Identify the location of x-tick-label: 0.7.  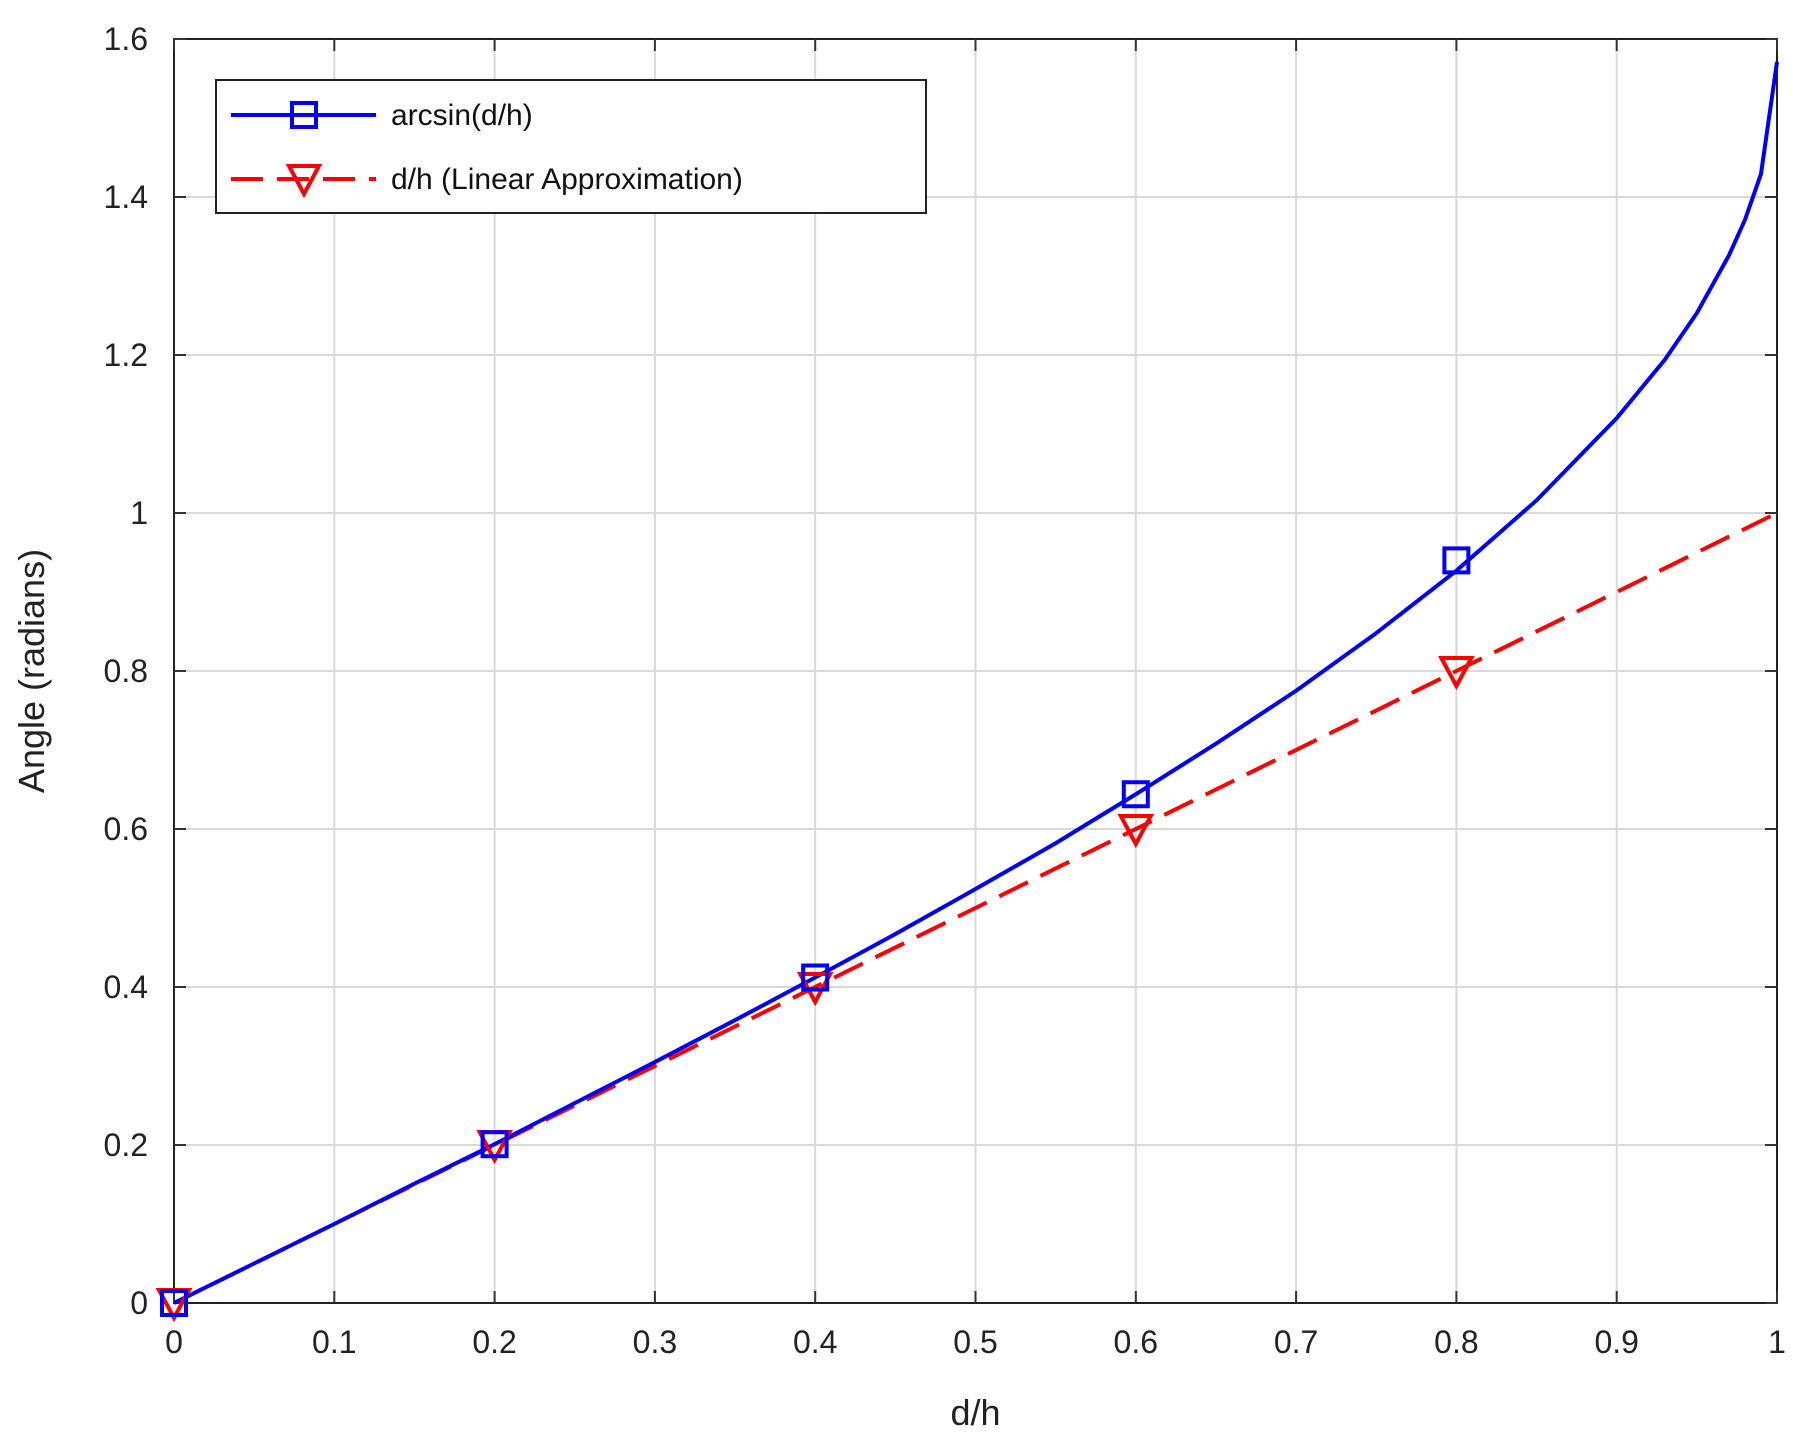
(1296, 1342).